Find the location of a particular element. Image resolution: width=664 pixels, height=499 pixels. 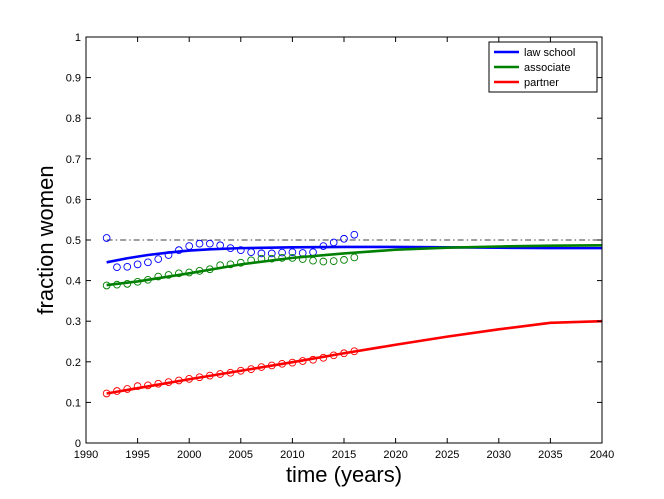

x-tick-label: 1995 is located at coordinates (137, 455).